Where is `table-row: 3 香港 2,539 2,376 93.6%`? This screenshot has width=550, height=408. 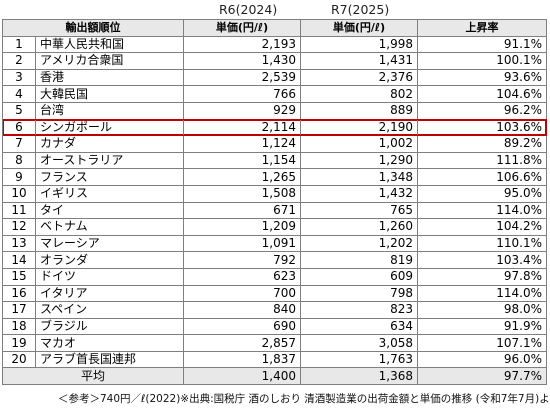
table-row: 3 香港 2,539 2,376 93.6% is located at coordinates (274, 77).